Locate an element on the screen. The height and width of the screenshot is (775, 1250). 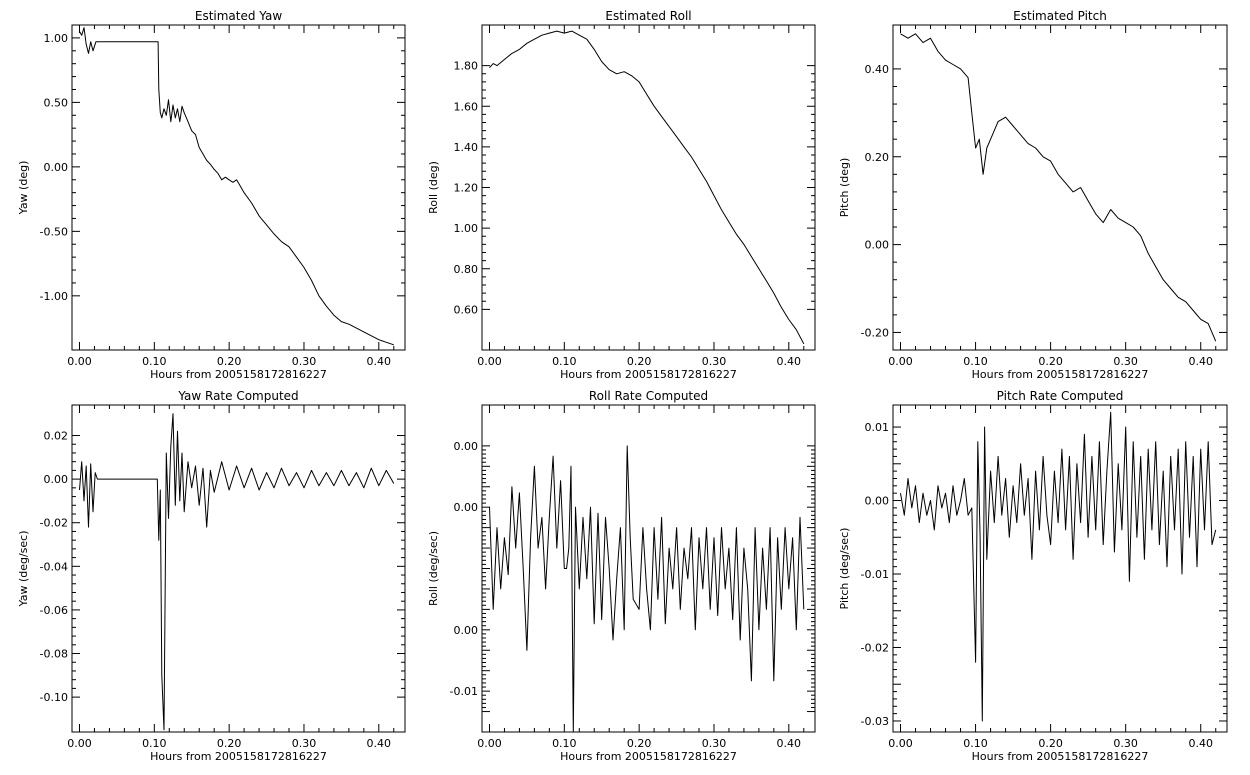
y-tick-label: -0.20 is located at coordinates (875, 332).